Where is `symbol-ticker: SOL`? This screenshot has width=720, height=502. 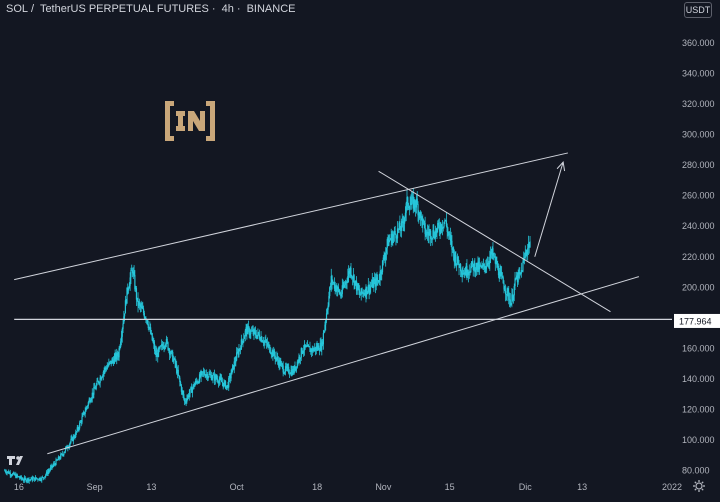 symbol-ticker: SOL is located at coordinates (17, 9).